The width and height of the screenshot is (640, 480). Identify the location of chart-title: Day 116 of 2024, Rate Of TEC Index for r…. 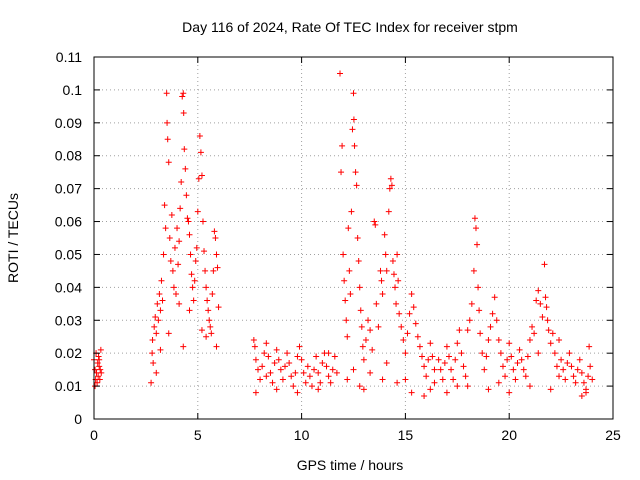
(350, 27).